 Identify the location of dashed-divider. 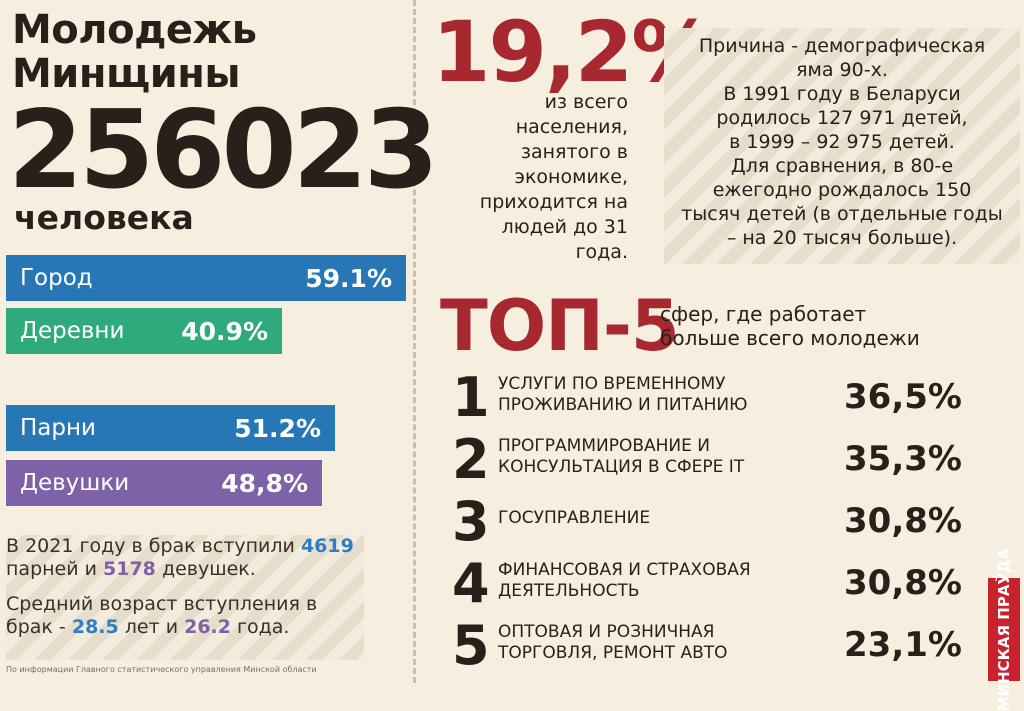
(414, 341).